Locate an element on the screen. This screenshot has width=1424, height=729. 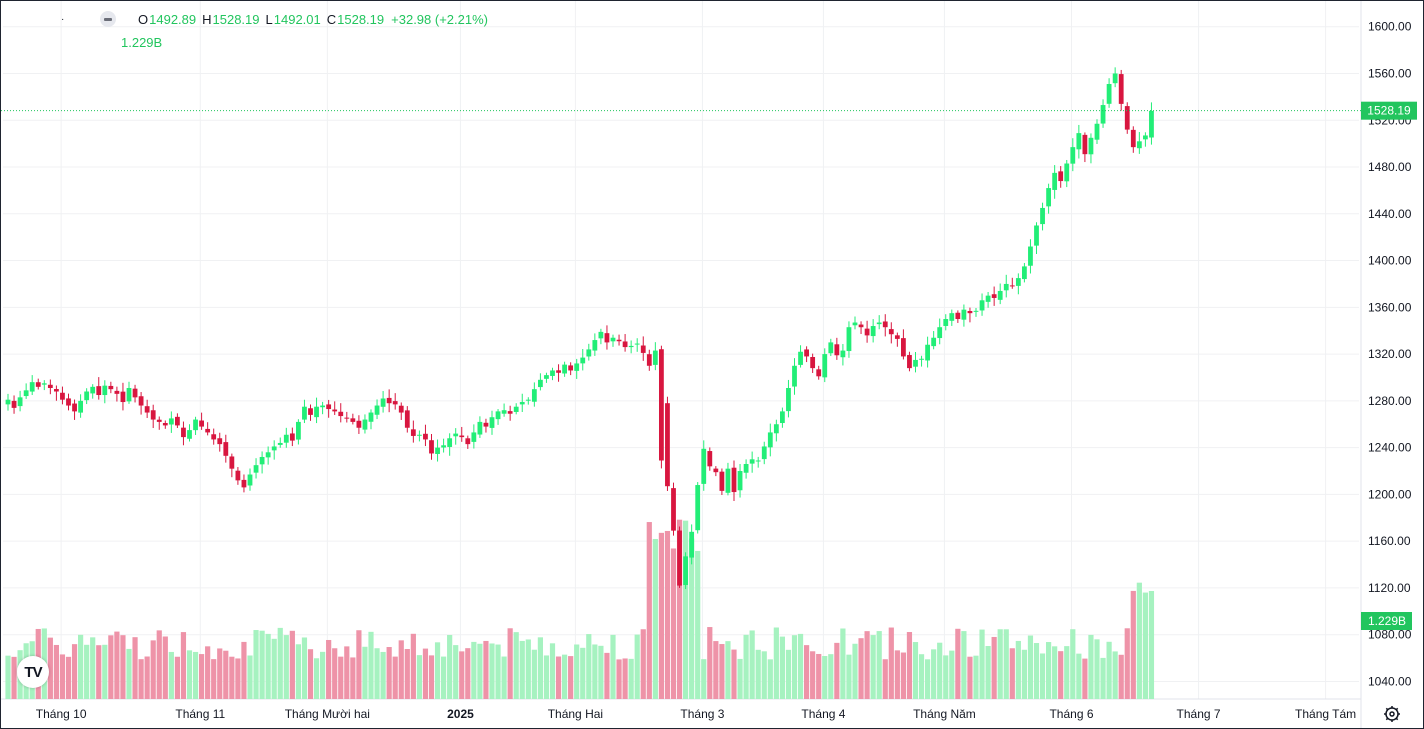
y-tick-label: 1040.00 is located at coordinates (1390, 681).